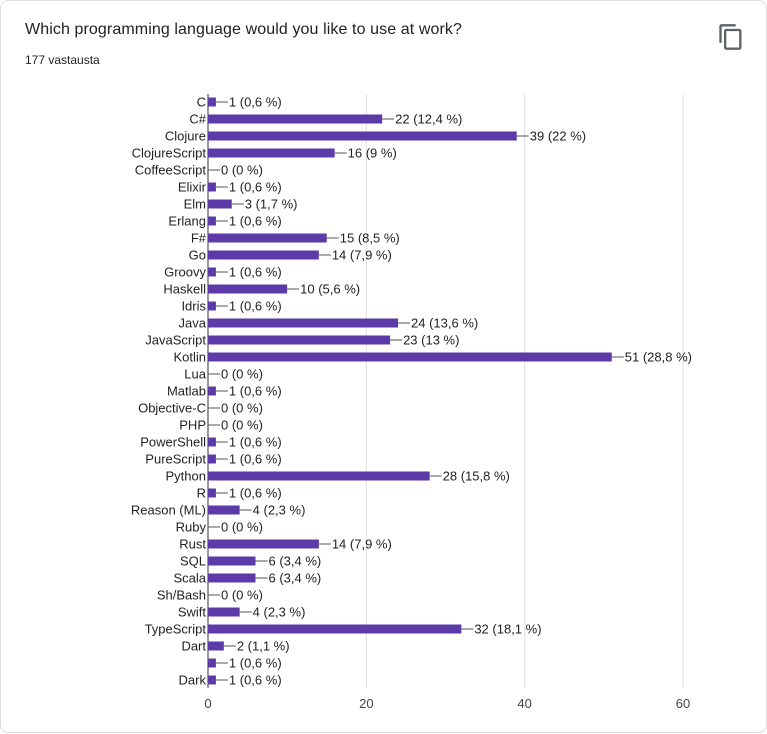 This screenshot has height=734, width=767. What do you see at coordinates (175, 459) in the screenshot?
I see `category-label: PureScript` at bounding box center [175, 459].